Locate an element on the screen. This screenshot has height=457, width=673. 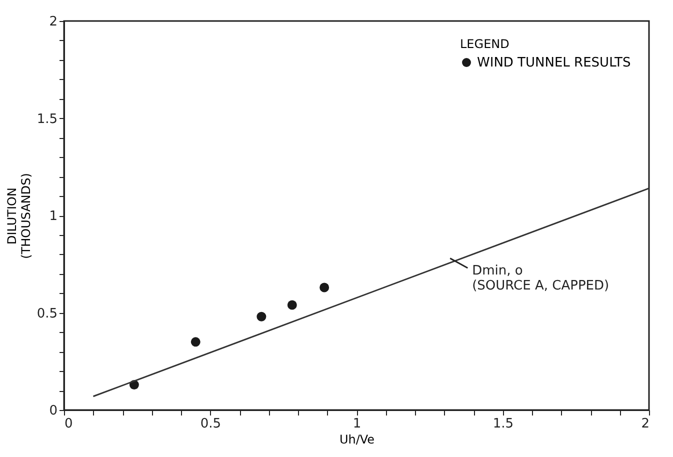
x-tick-label: 2 is located at coordinates (645, 424).